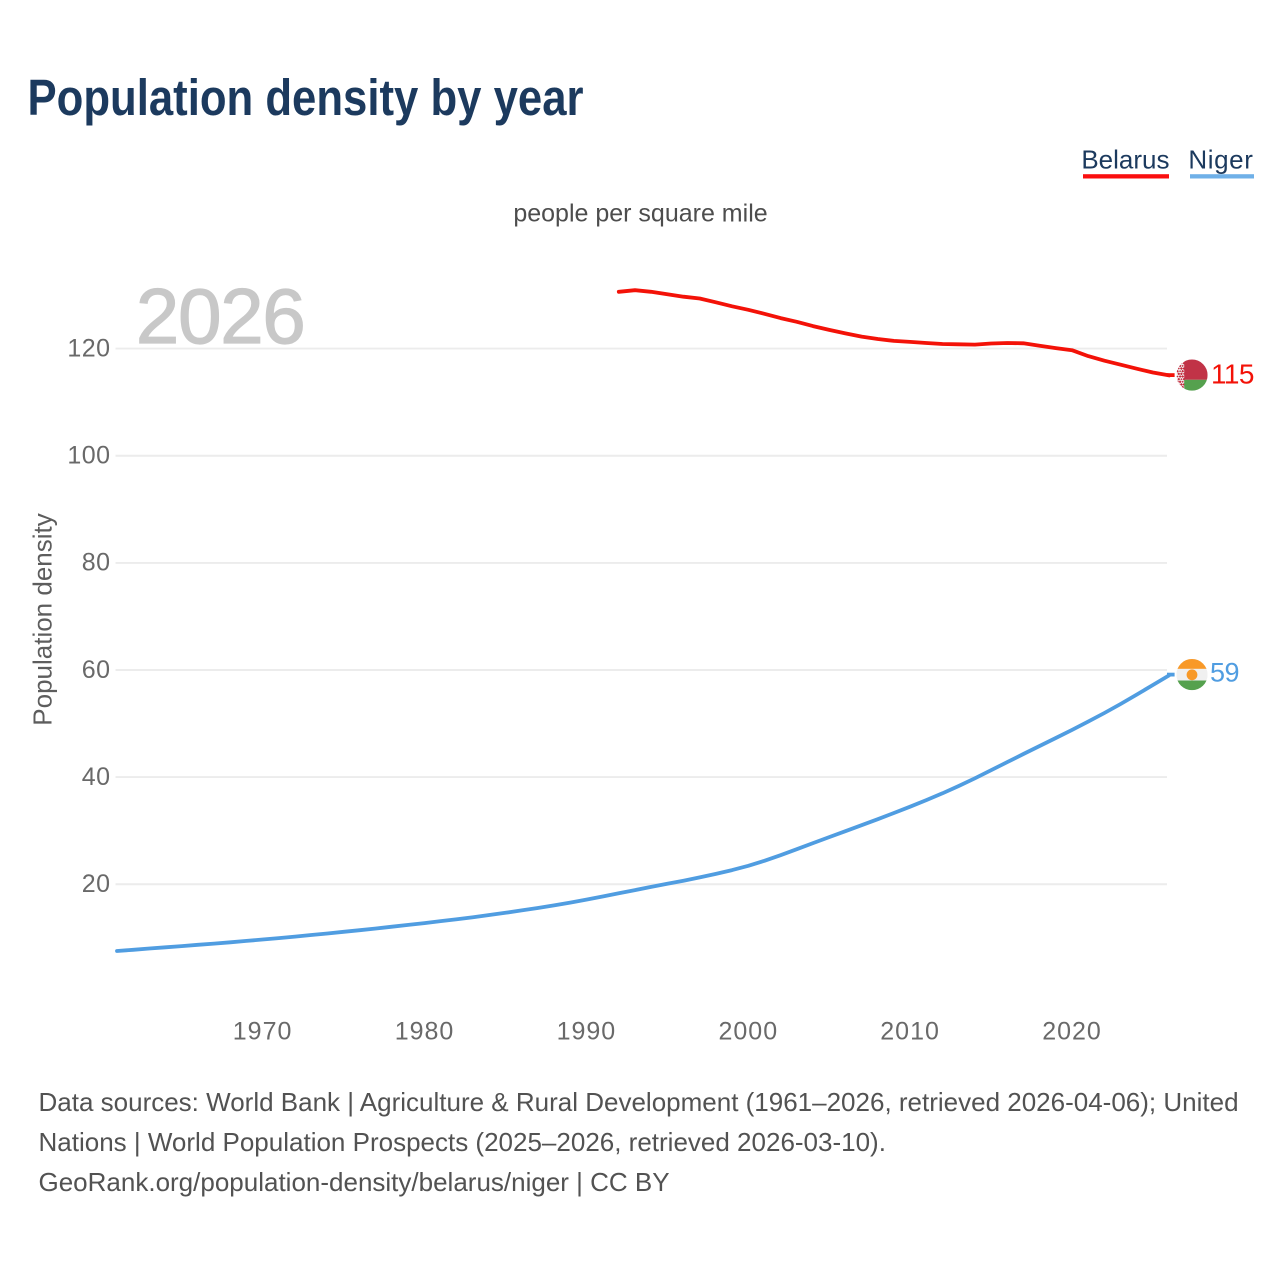 The width and height of the screenshot is (1280, 1280). Describe the element at coordinates (587, 1032) in the screenshot. I see `svg-text: 1990` at that location.